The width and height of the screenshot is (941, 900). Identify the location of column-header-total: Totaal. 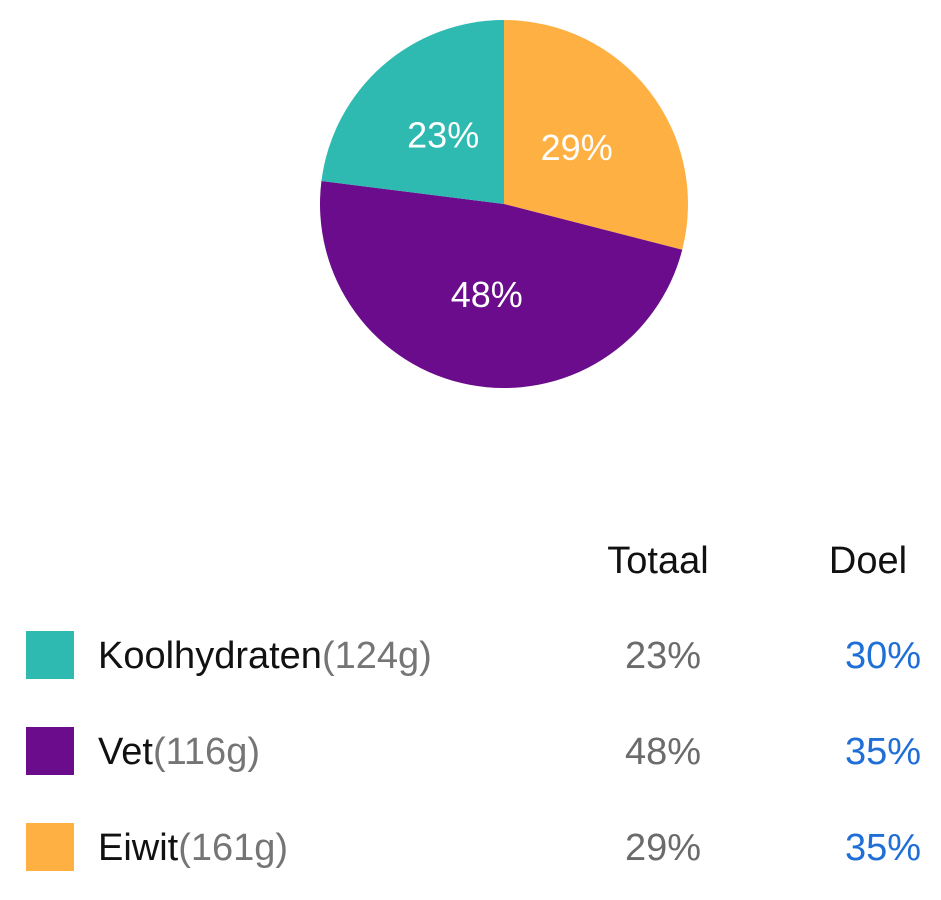
(658, 561).